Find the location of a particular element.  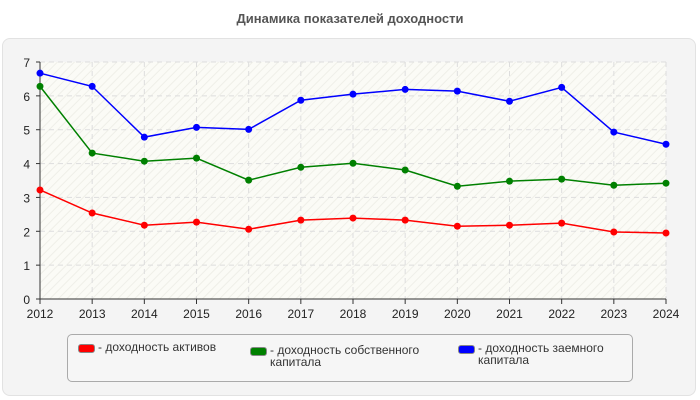

y-tick-label: 4 is located at coordinates (26, 165).